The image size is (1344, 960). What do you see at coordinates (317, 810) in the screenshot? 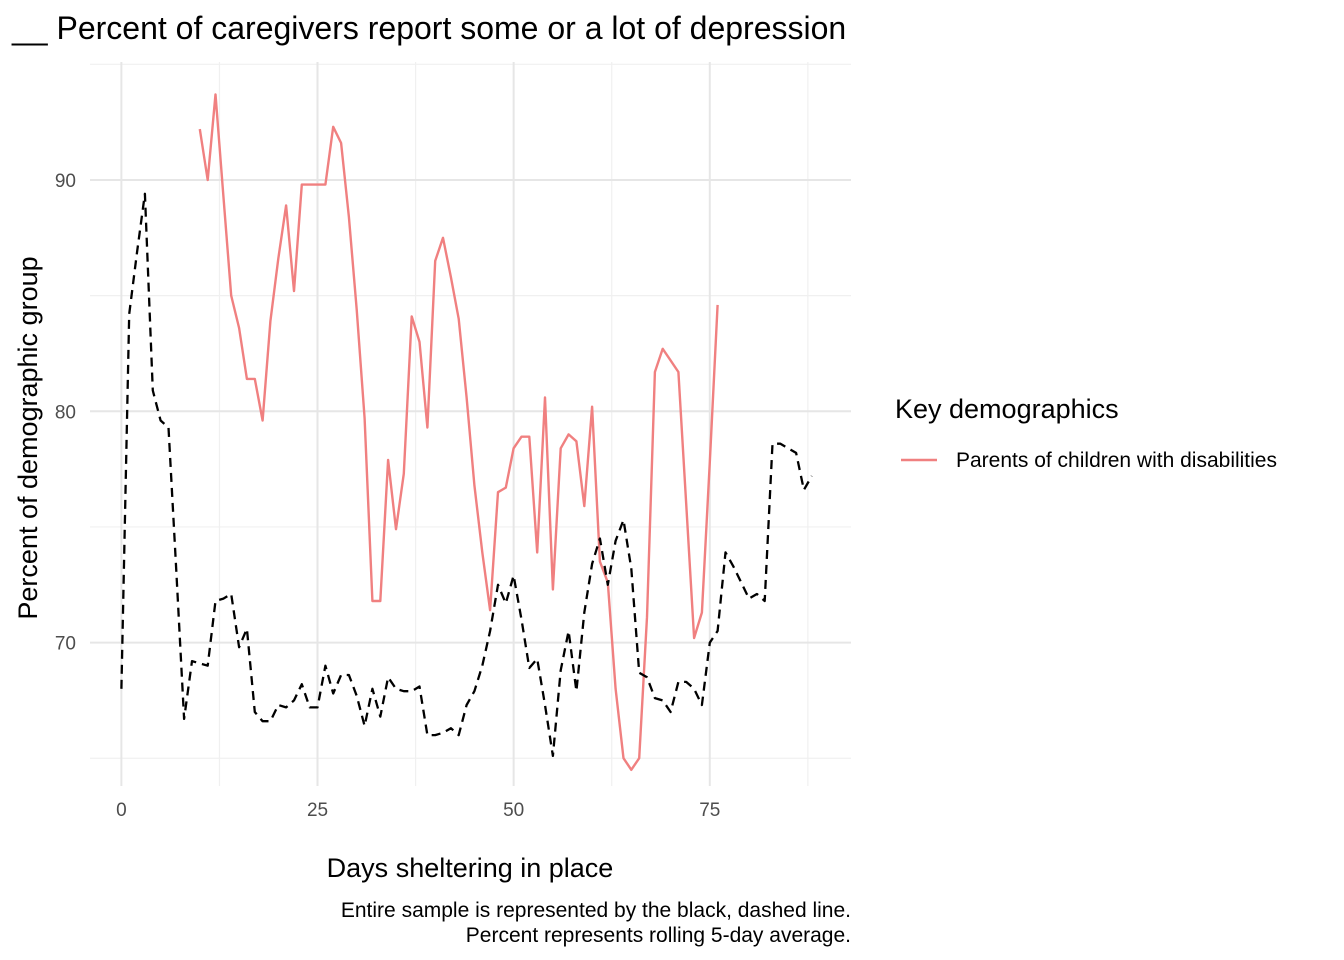
I see `x-tick-label: 25` at bounding box center [317, 810].